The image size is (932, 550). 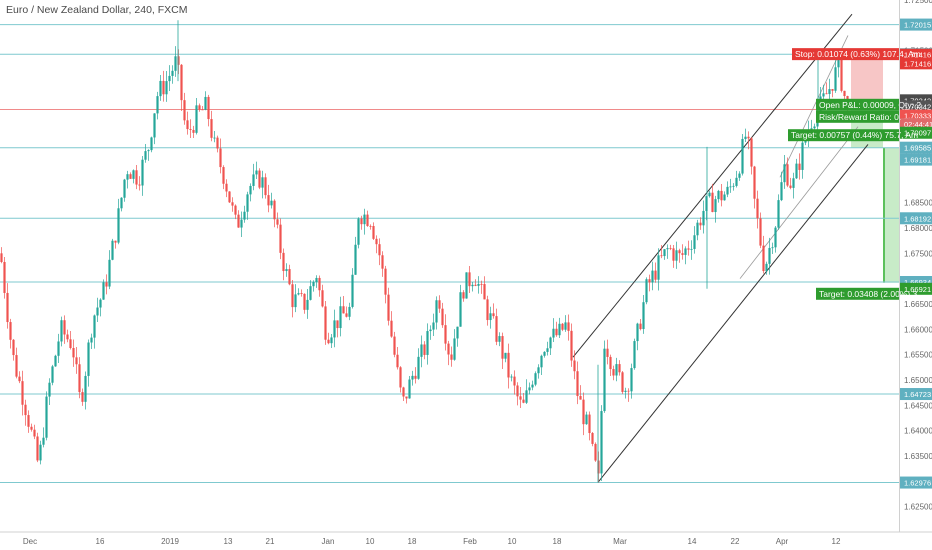 What do you see at coordinates (917, 25) in the screenshot?
I see `level-tag-label: 1.72015` at bounding box center [917, 25].